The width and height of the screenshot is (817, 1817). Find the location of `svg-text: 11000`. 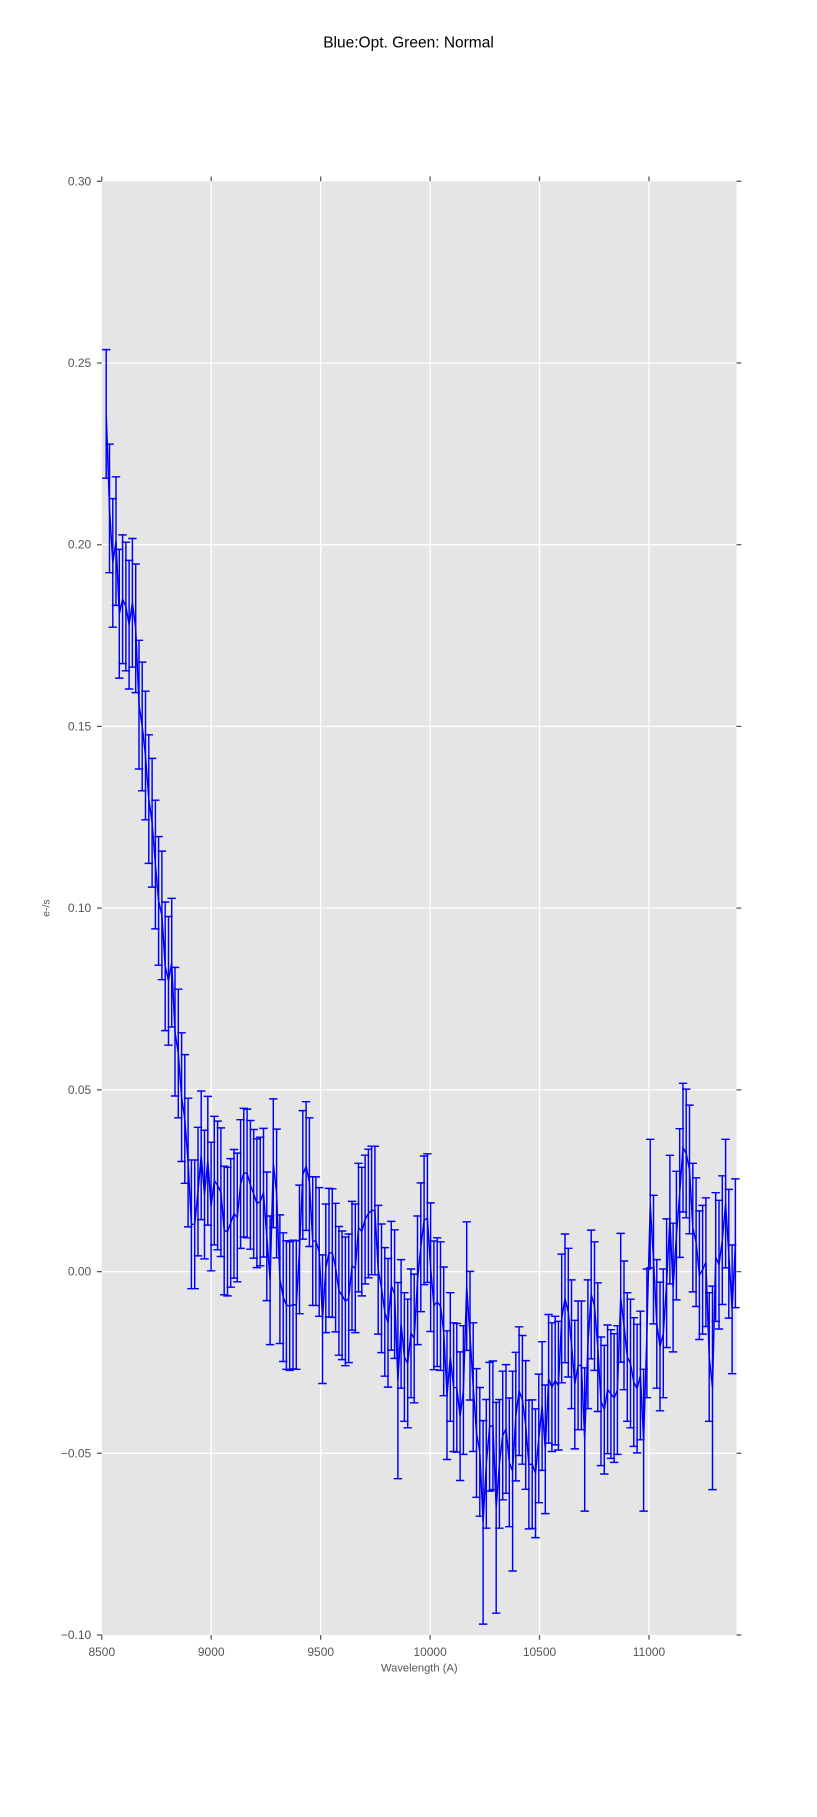

svg-text: 11000 is located at coordinates (649, 1652).